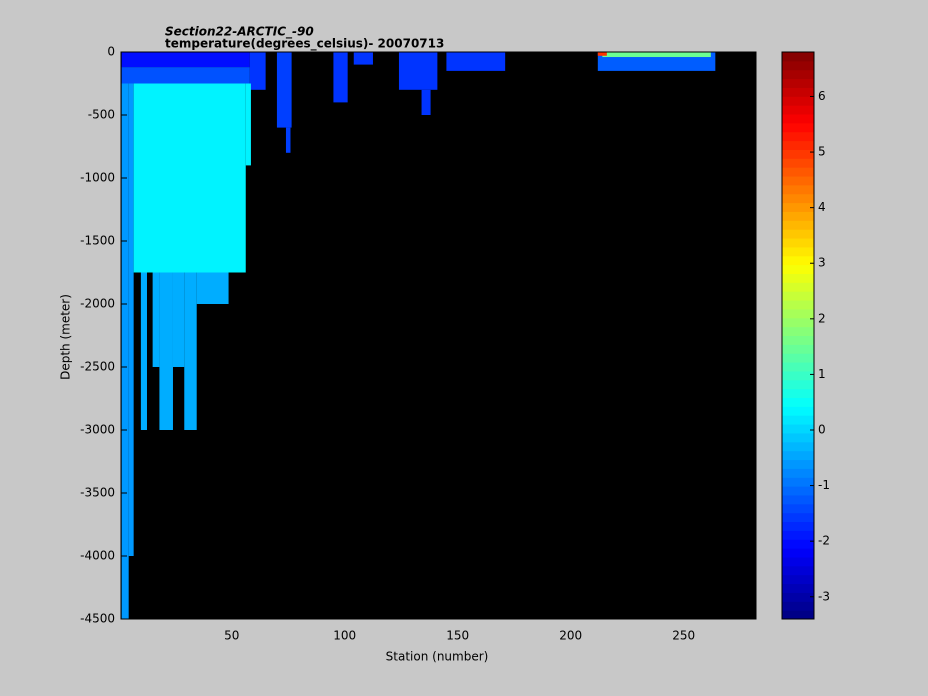 The width and height of the screenshot is (928, 696). What do you see at coordinates (97, 430) in the screenshot?
I see `y-tick-label: -3000` at bounding box center [97, 430].